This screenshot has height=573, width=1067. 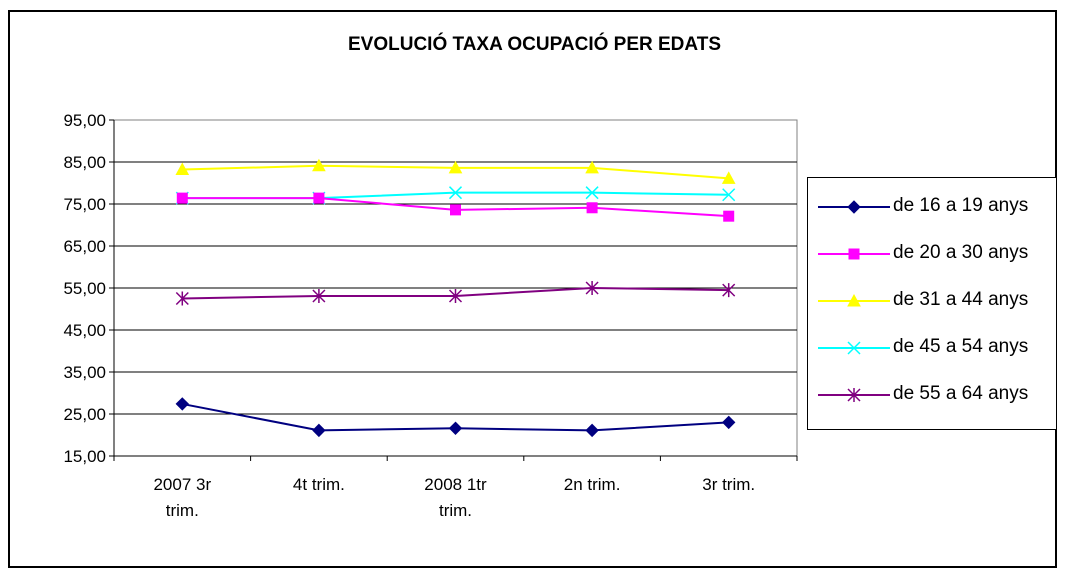 I want to click on y-tick-label: 45,00, so click(x=84, y=330).